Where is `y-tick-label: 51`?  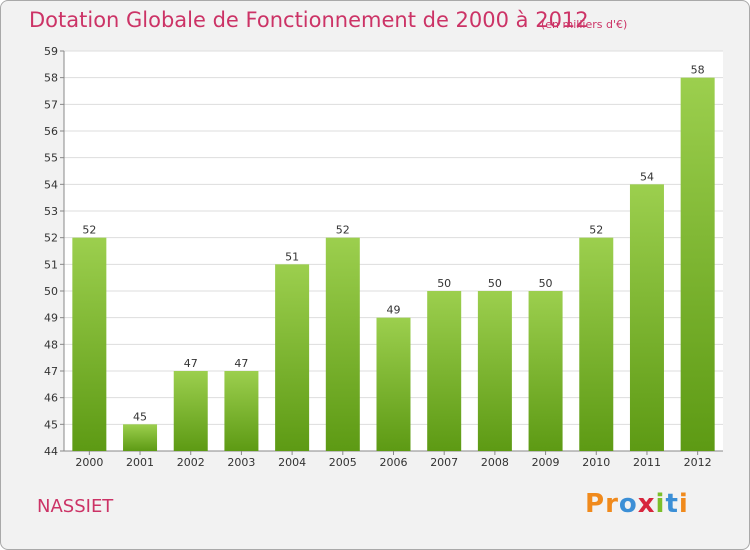 y-tick-label: 51 is located at coordinates (51, 264).